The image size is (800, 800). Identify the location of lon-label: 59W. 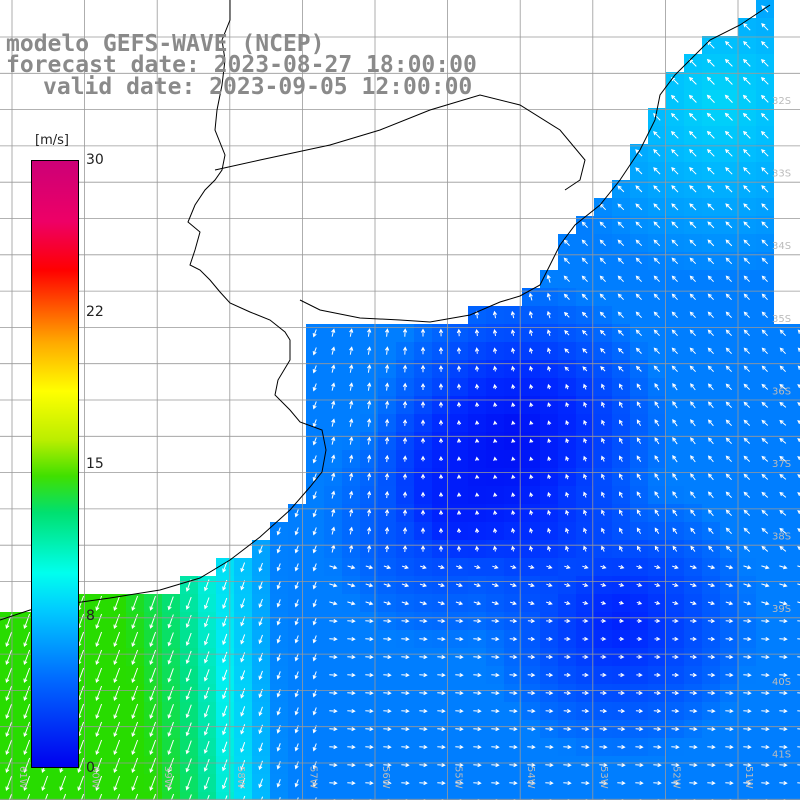
(167, 777).